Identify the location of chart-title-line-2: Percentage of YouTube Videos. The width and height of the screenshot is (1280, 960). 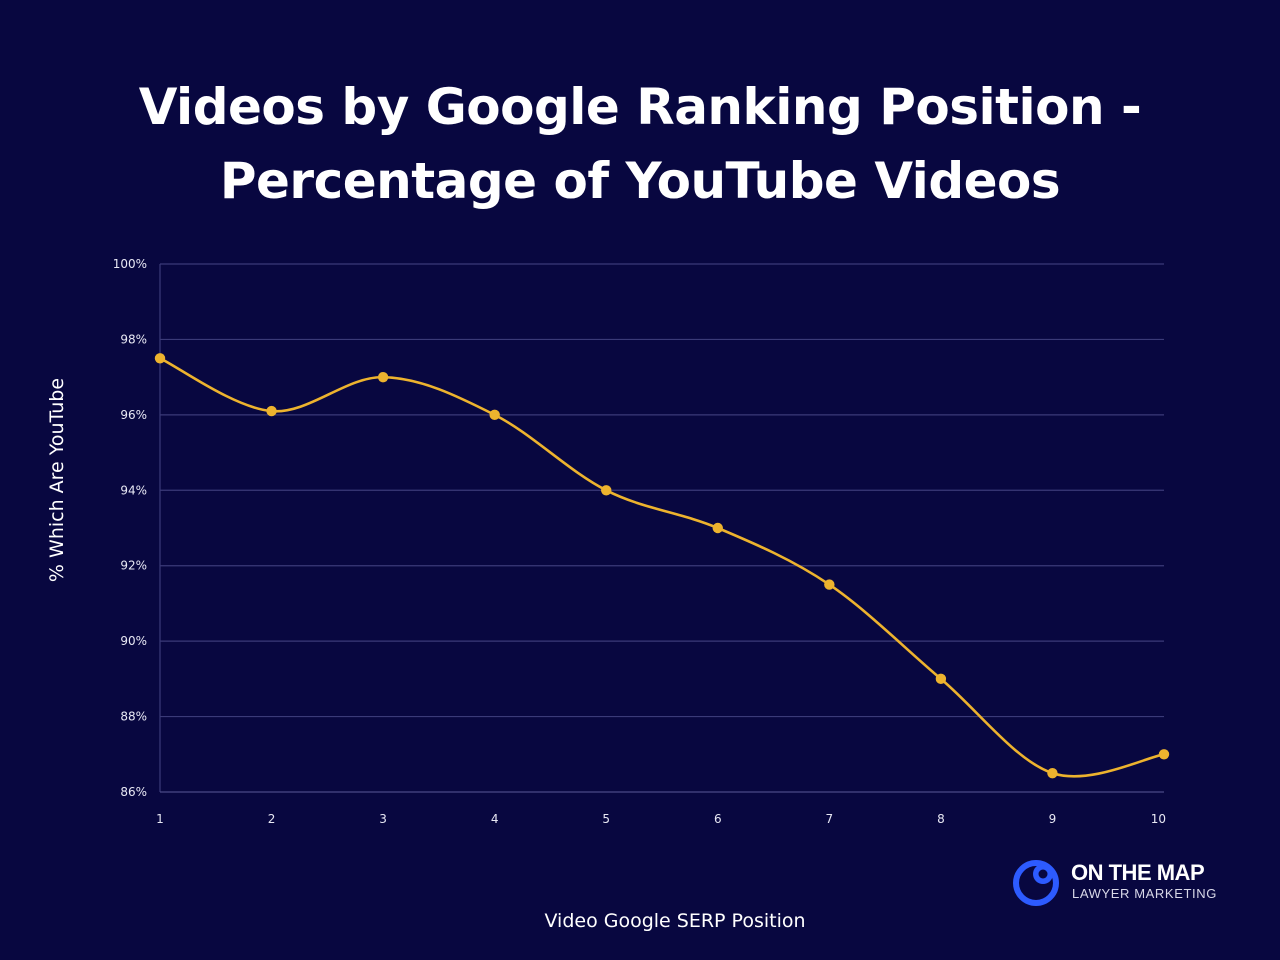
(640, 181).